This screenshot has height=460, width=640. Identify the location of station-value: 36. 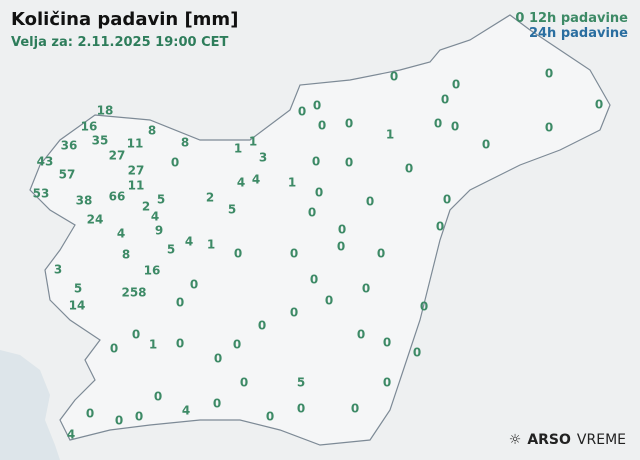
(69, 145).